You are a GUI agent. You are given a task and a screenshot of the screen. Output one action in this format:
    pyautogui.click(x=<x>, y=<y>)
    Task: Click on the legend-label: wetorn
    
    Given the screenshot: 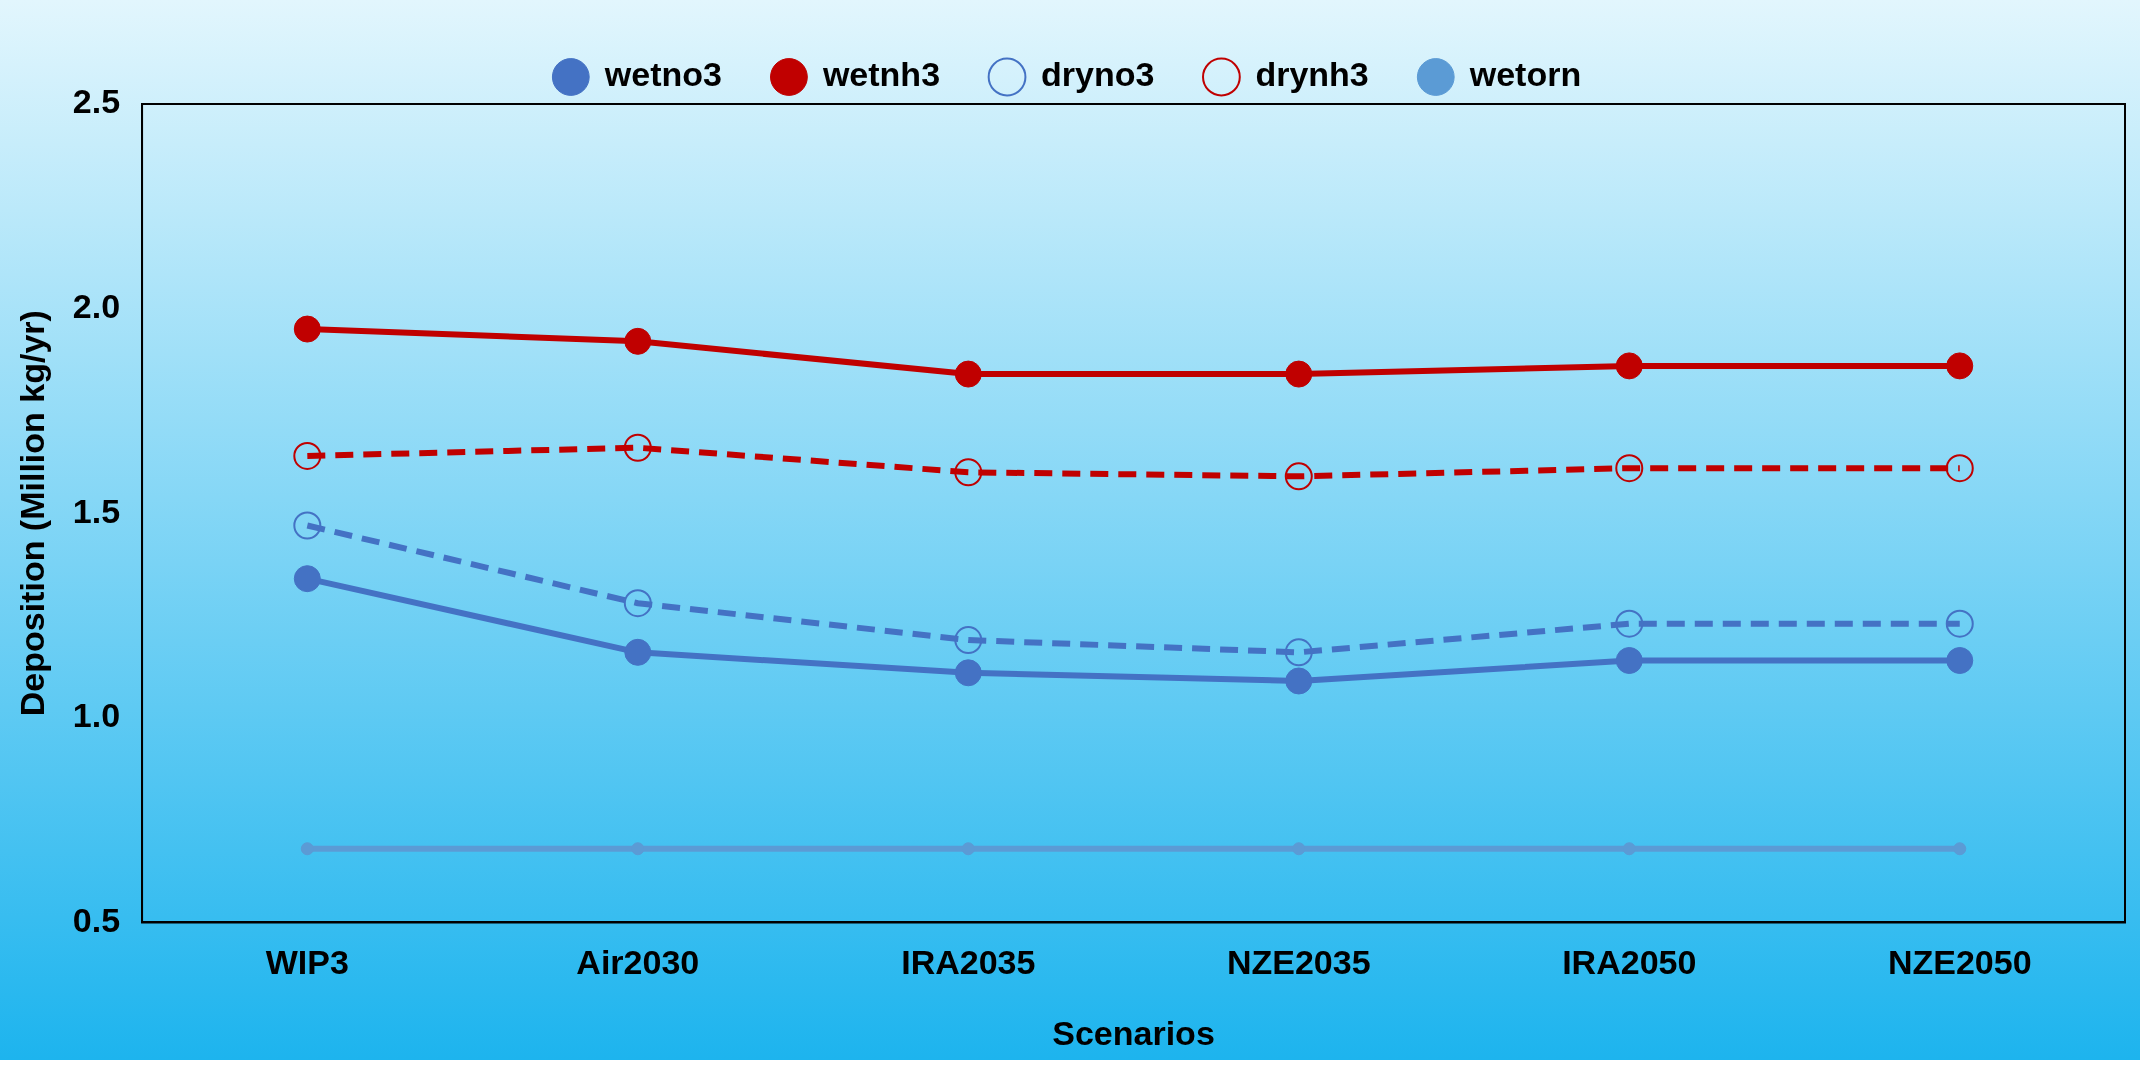 What is the action you would take?
    pyautogui.click(x=1525, y=74)
    